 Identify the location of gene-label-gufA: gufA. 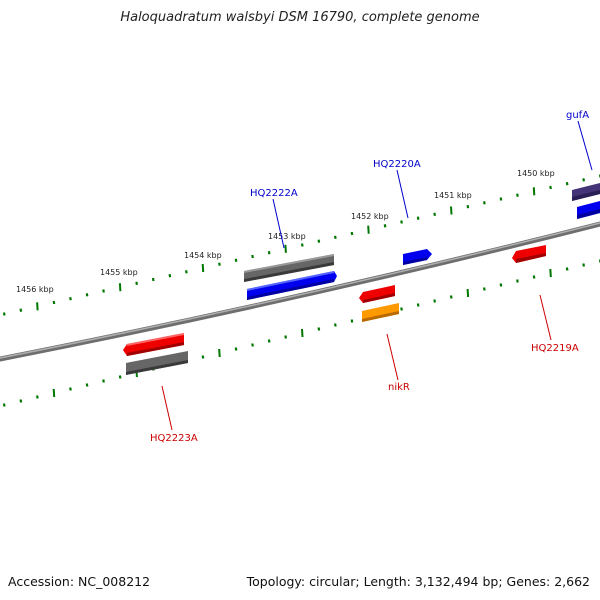
(577, 115).